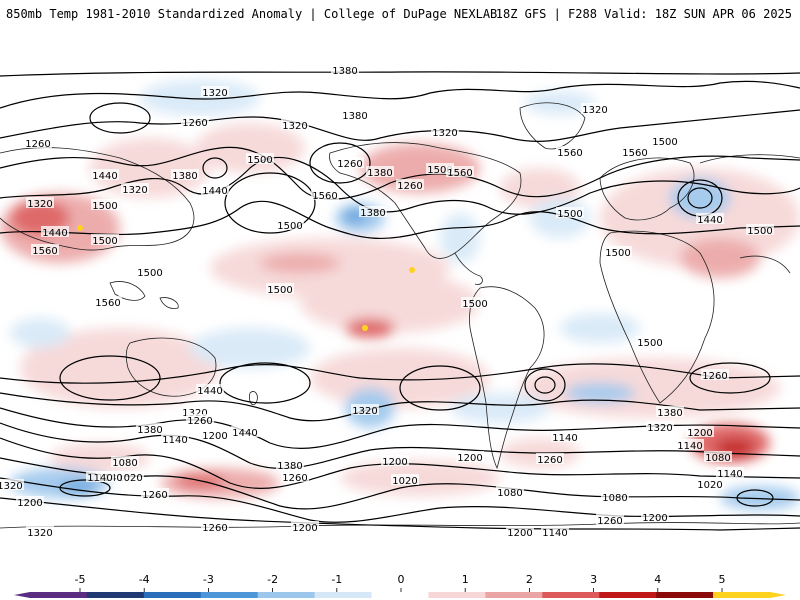 The height and width of the screenshot is (600, 800). What do you see at coordinates (273, 579) in the screenshot?
I see `colorbar-tick-label: -2` at bounding box center [273, 579].